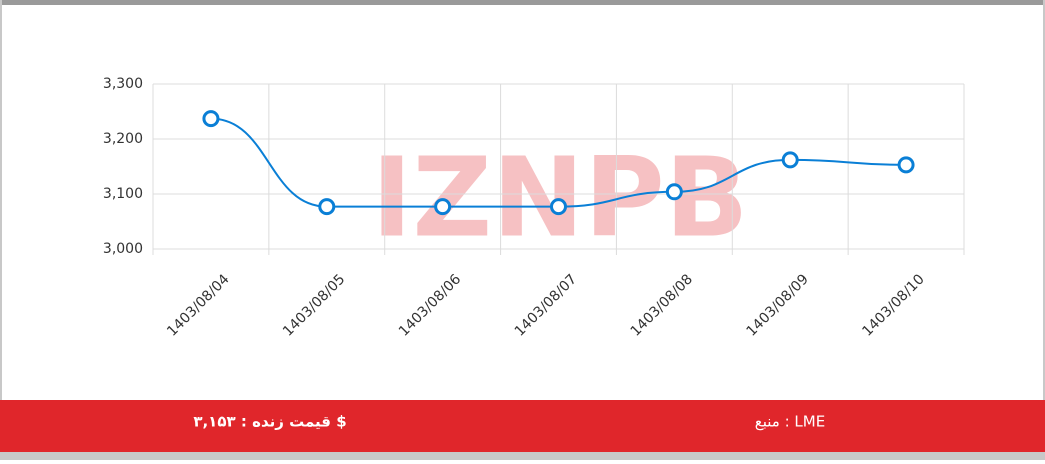  I want to click on top-border, so click(522, 2).